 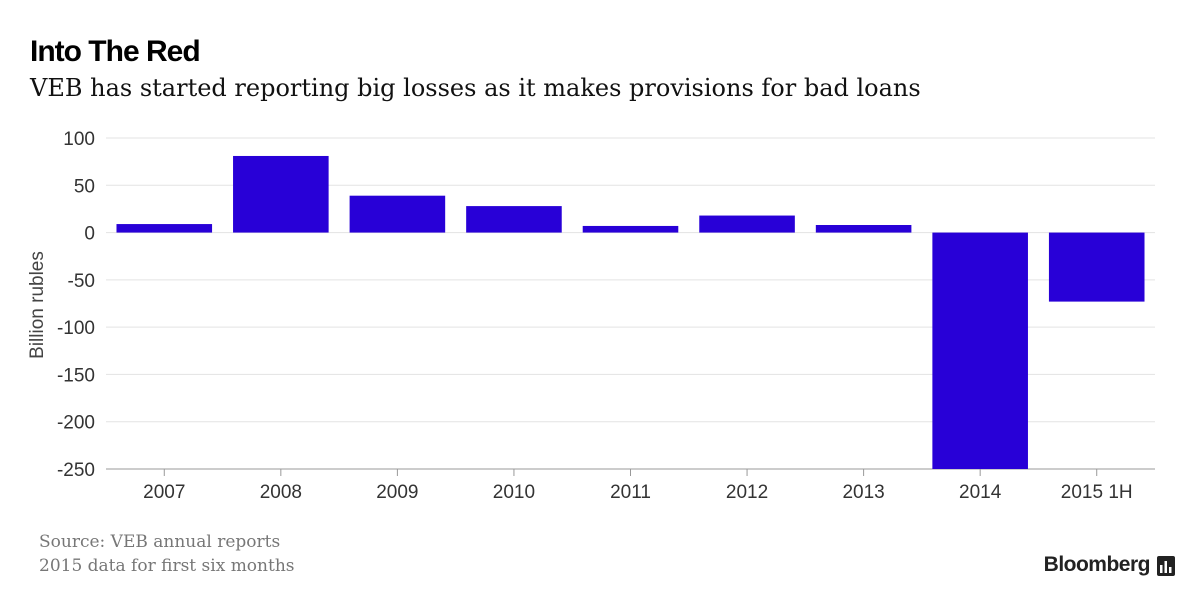 I want to click on chart-title: Into The Red, so click(x=115, y=51).